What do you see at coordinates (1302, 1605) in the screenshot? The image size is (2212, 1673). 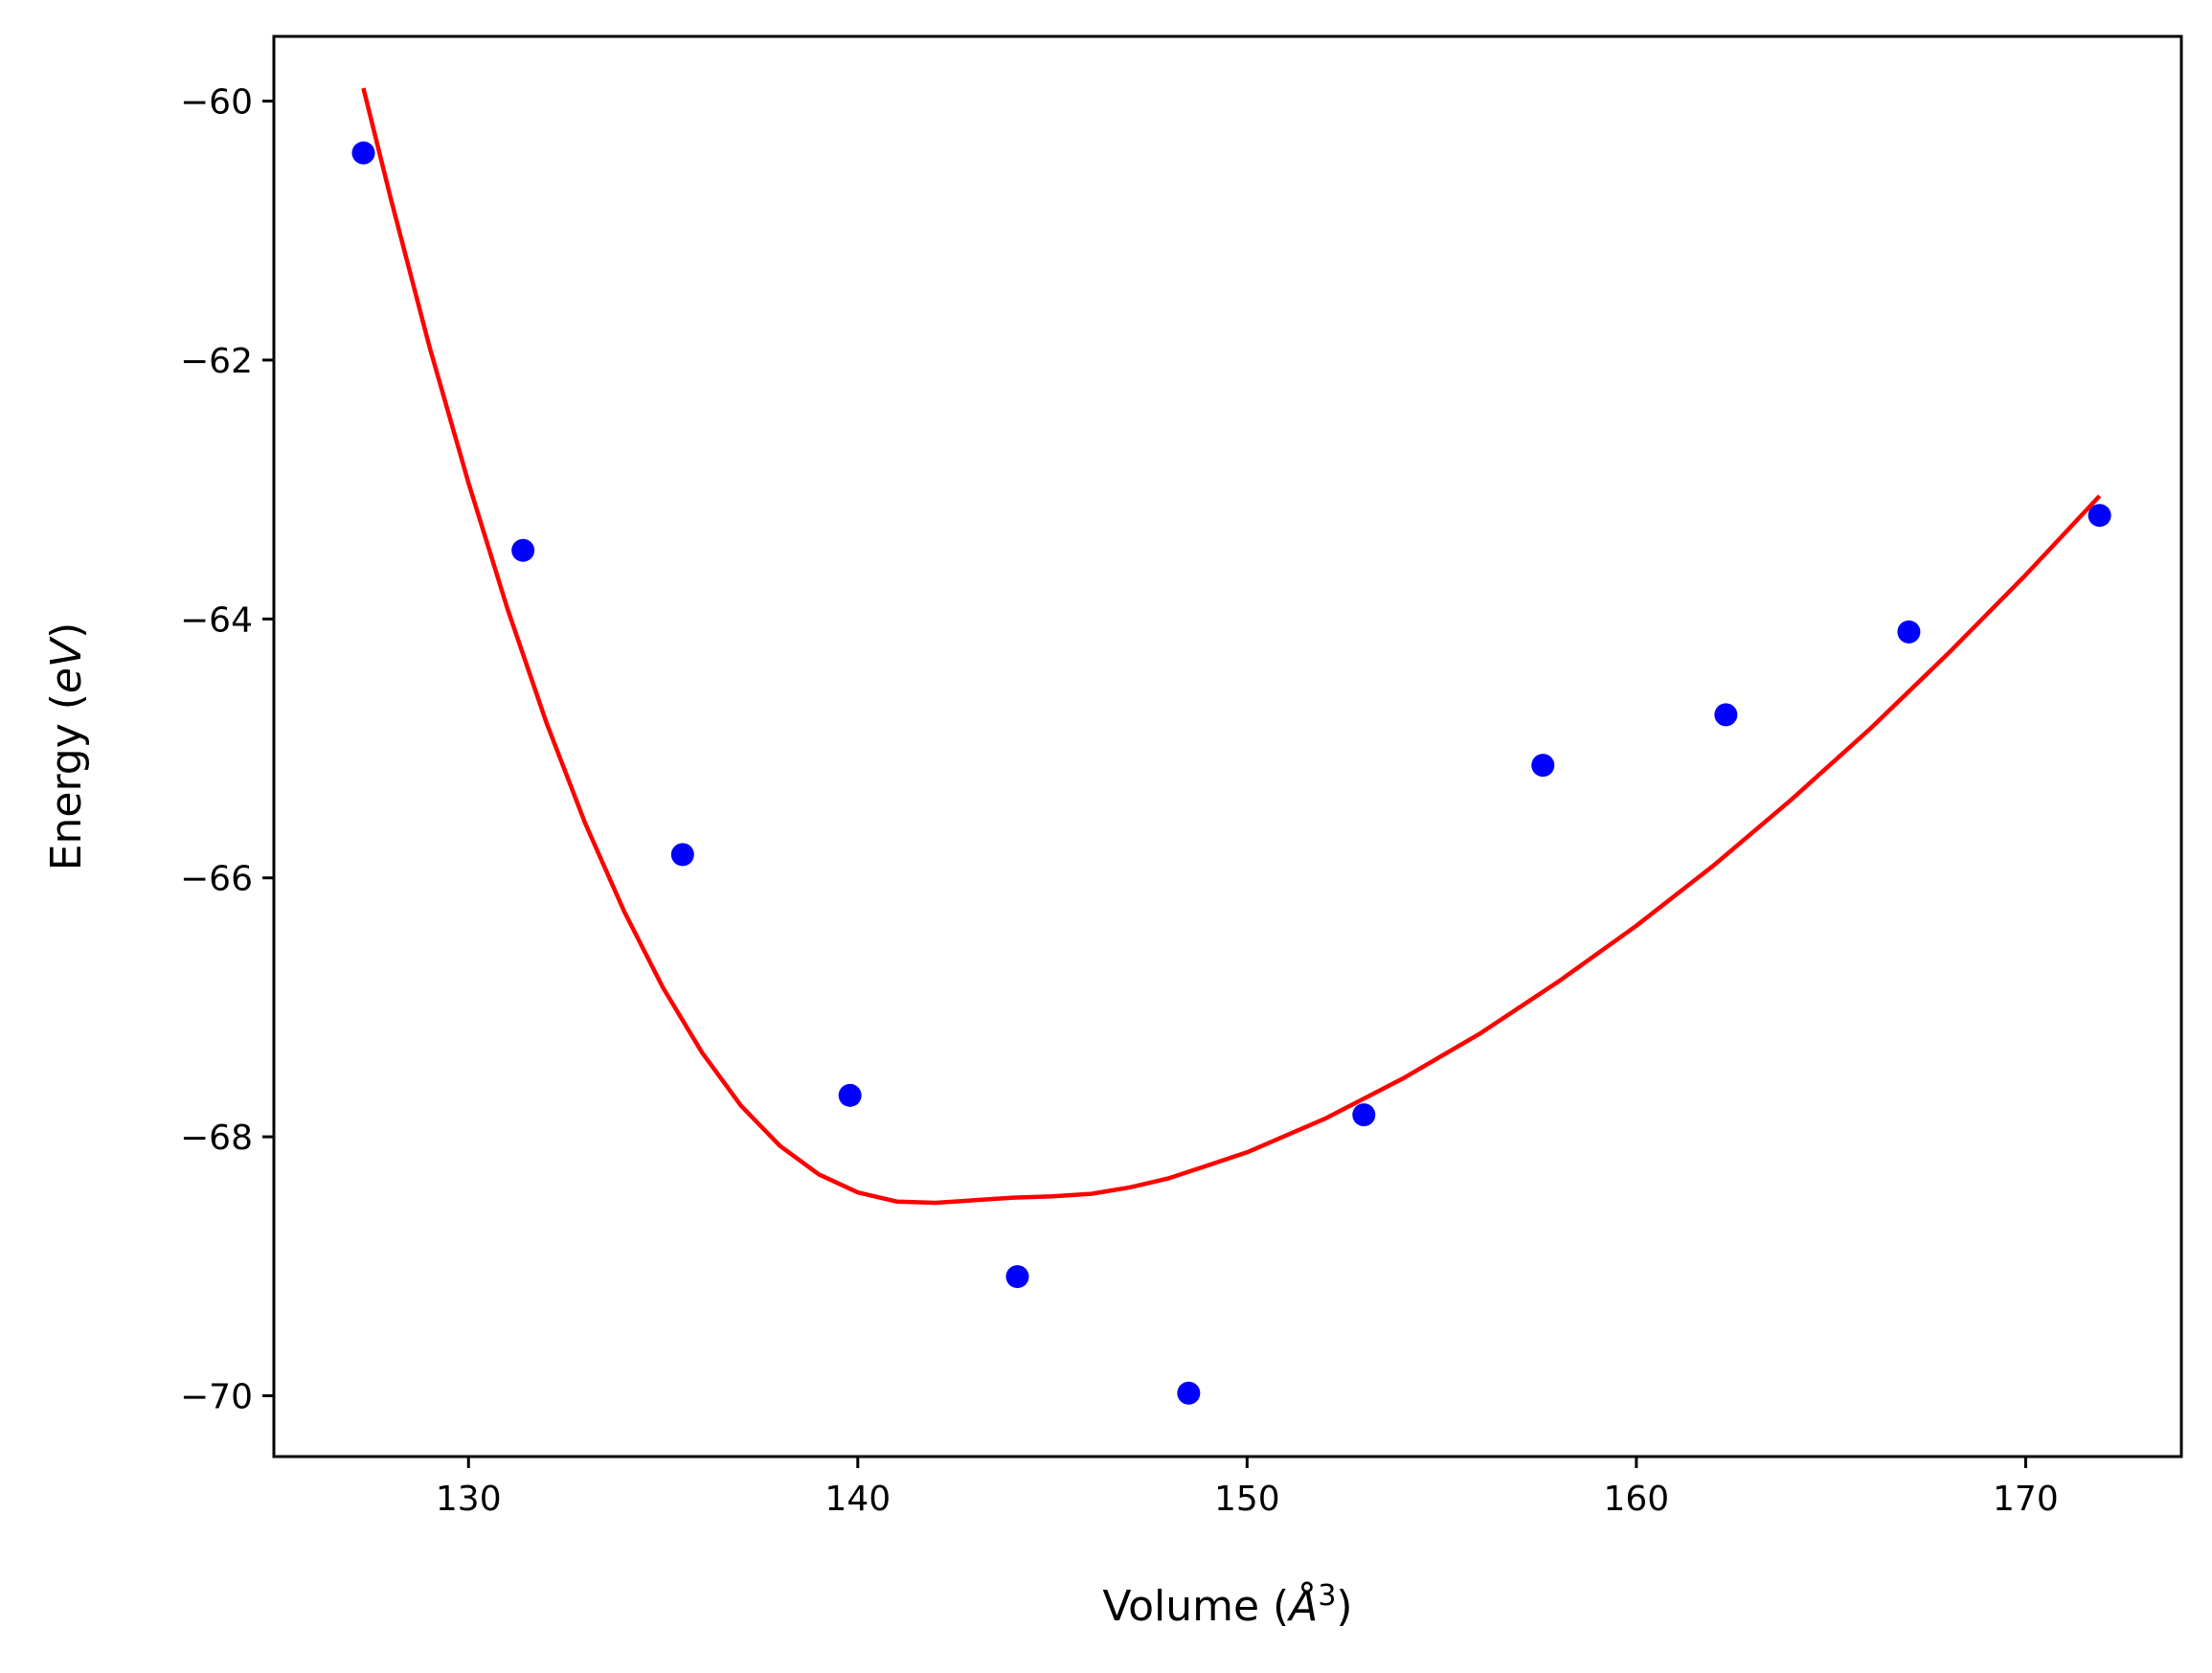 I see `x-axis-label-unit: Å` at bounding box center [1302, 1605].